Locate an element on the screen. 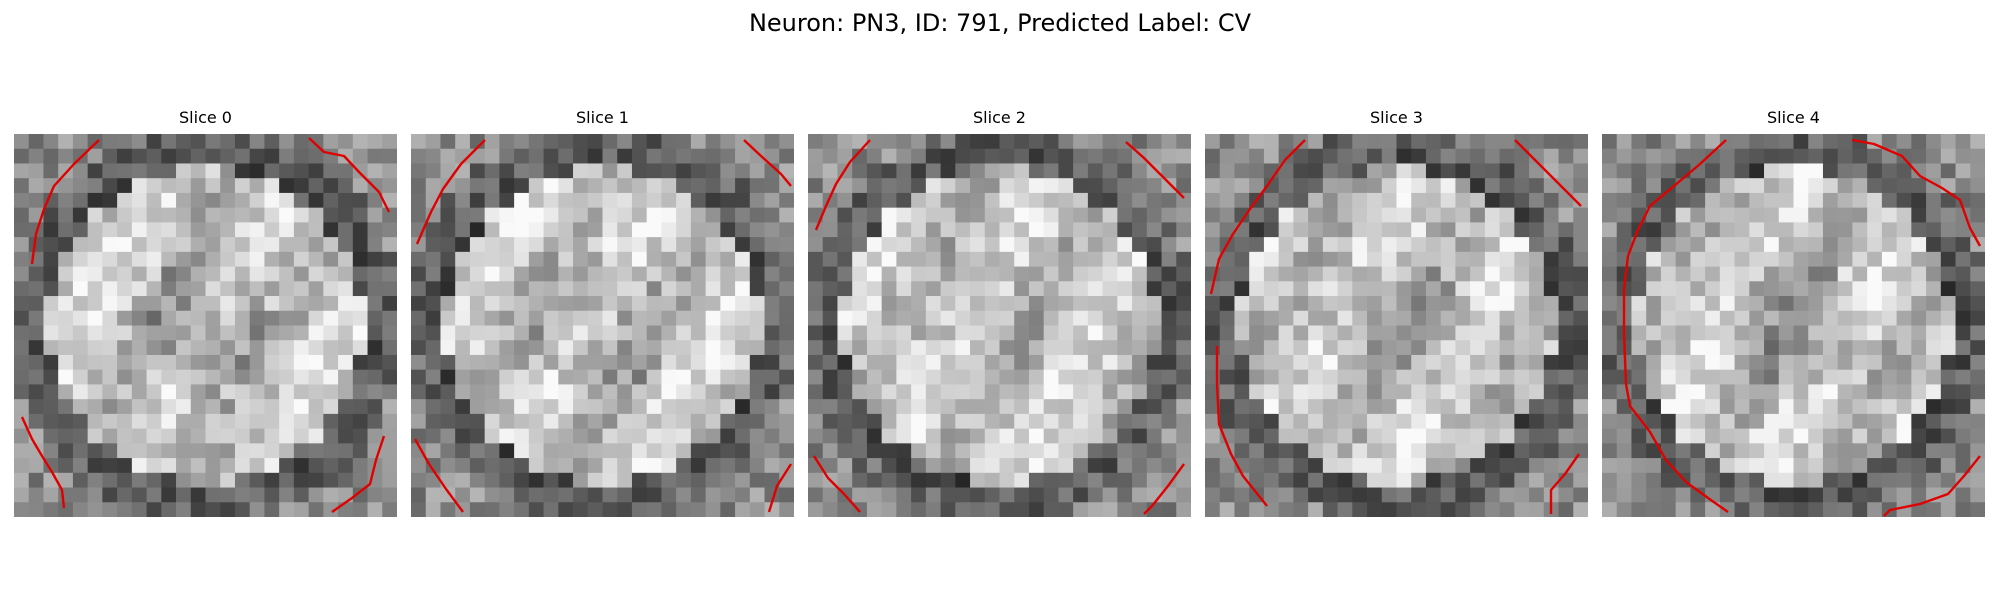 The image size is (2000, 600). slice-title: Slice 1 is located at coordinates (602, 117).